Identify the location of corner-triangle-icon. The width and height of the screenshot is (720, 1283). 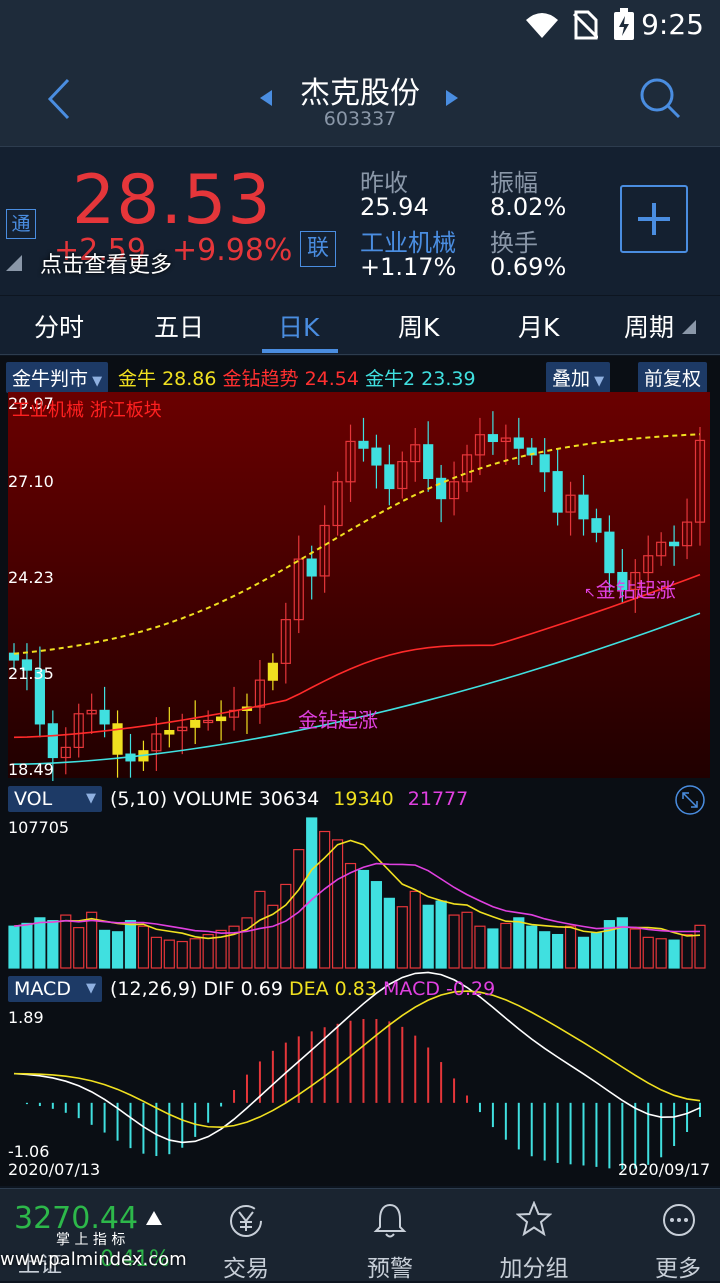
(14, 263).